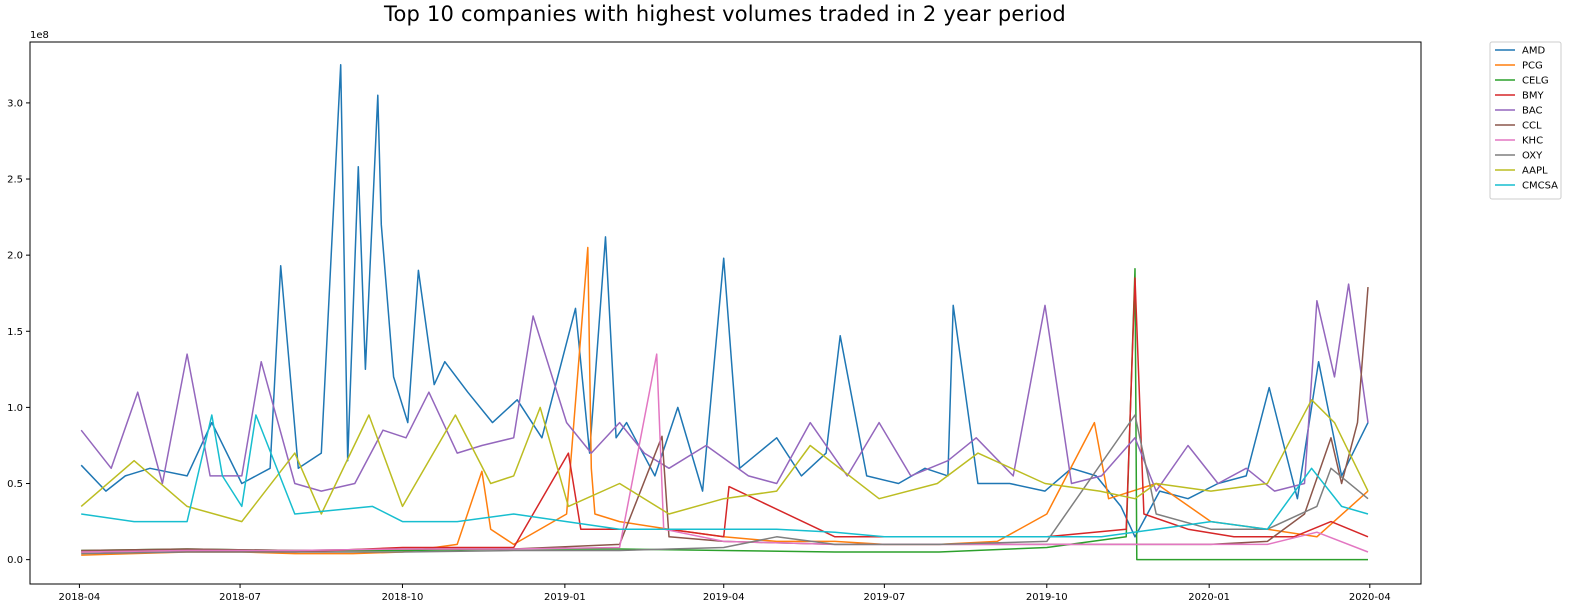  Describe the element at coordinates (724, 597) in the screenshot. I see `x-tick-label: 2019-04` at that location.